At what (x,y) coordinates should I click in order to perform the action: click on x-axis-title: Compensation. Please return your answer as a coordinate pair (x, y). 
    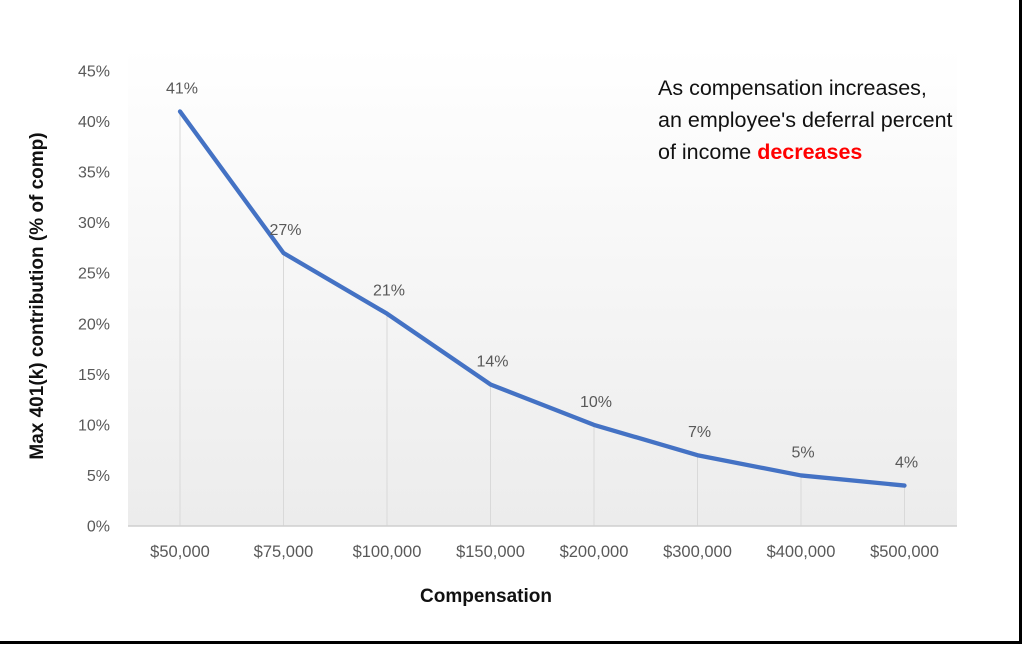
    Looking at the image, I should click on (486, 596).